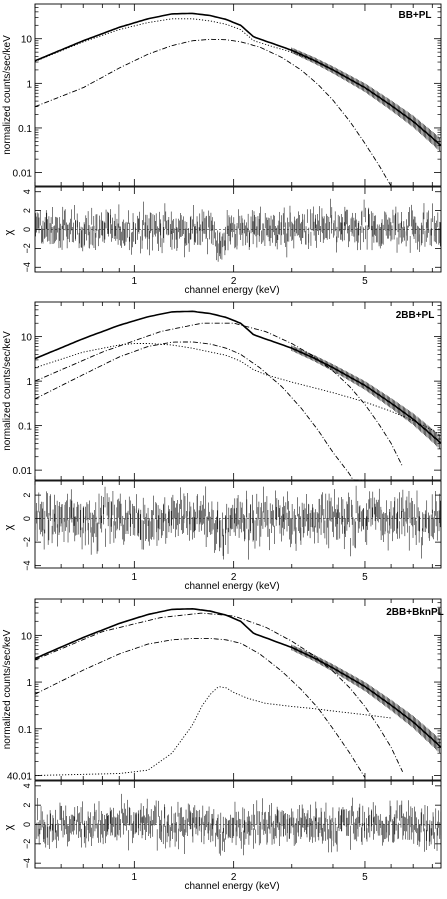 Image resolution: width=447 pixels, height=899 pixels. What do you see at coordinates (415, 315) in the screenshot?
I see `panel-label: 2BB+PL` at bounding box center [415, 315].